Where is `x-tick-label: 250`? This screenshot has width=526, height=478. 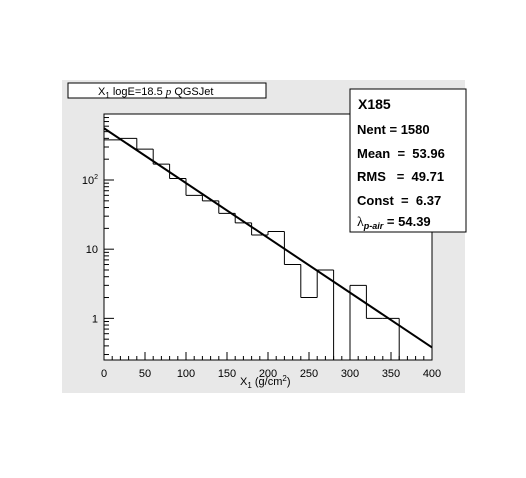 x-tick-label: 250 is located at coordinates (309, 374).